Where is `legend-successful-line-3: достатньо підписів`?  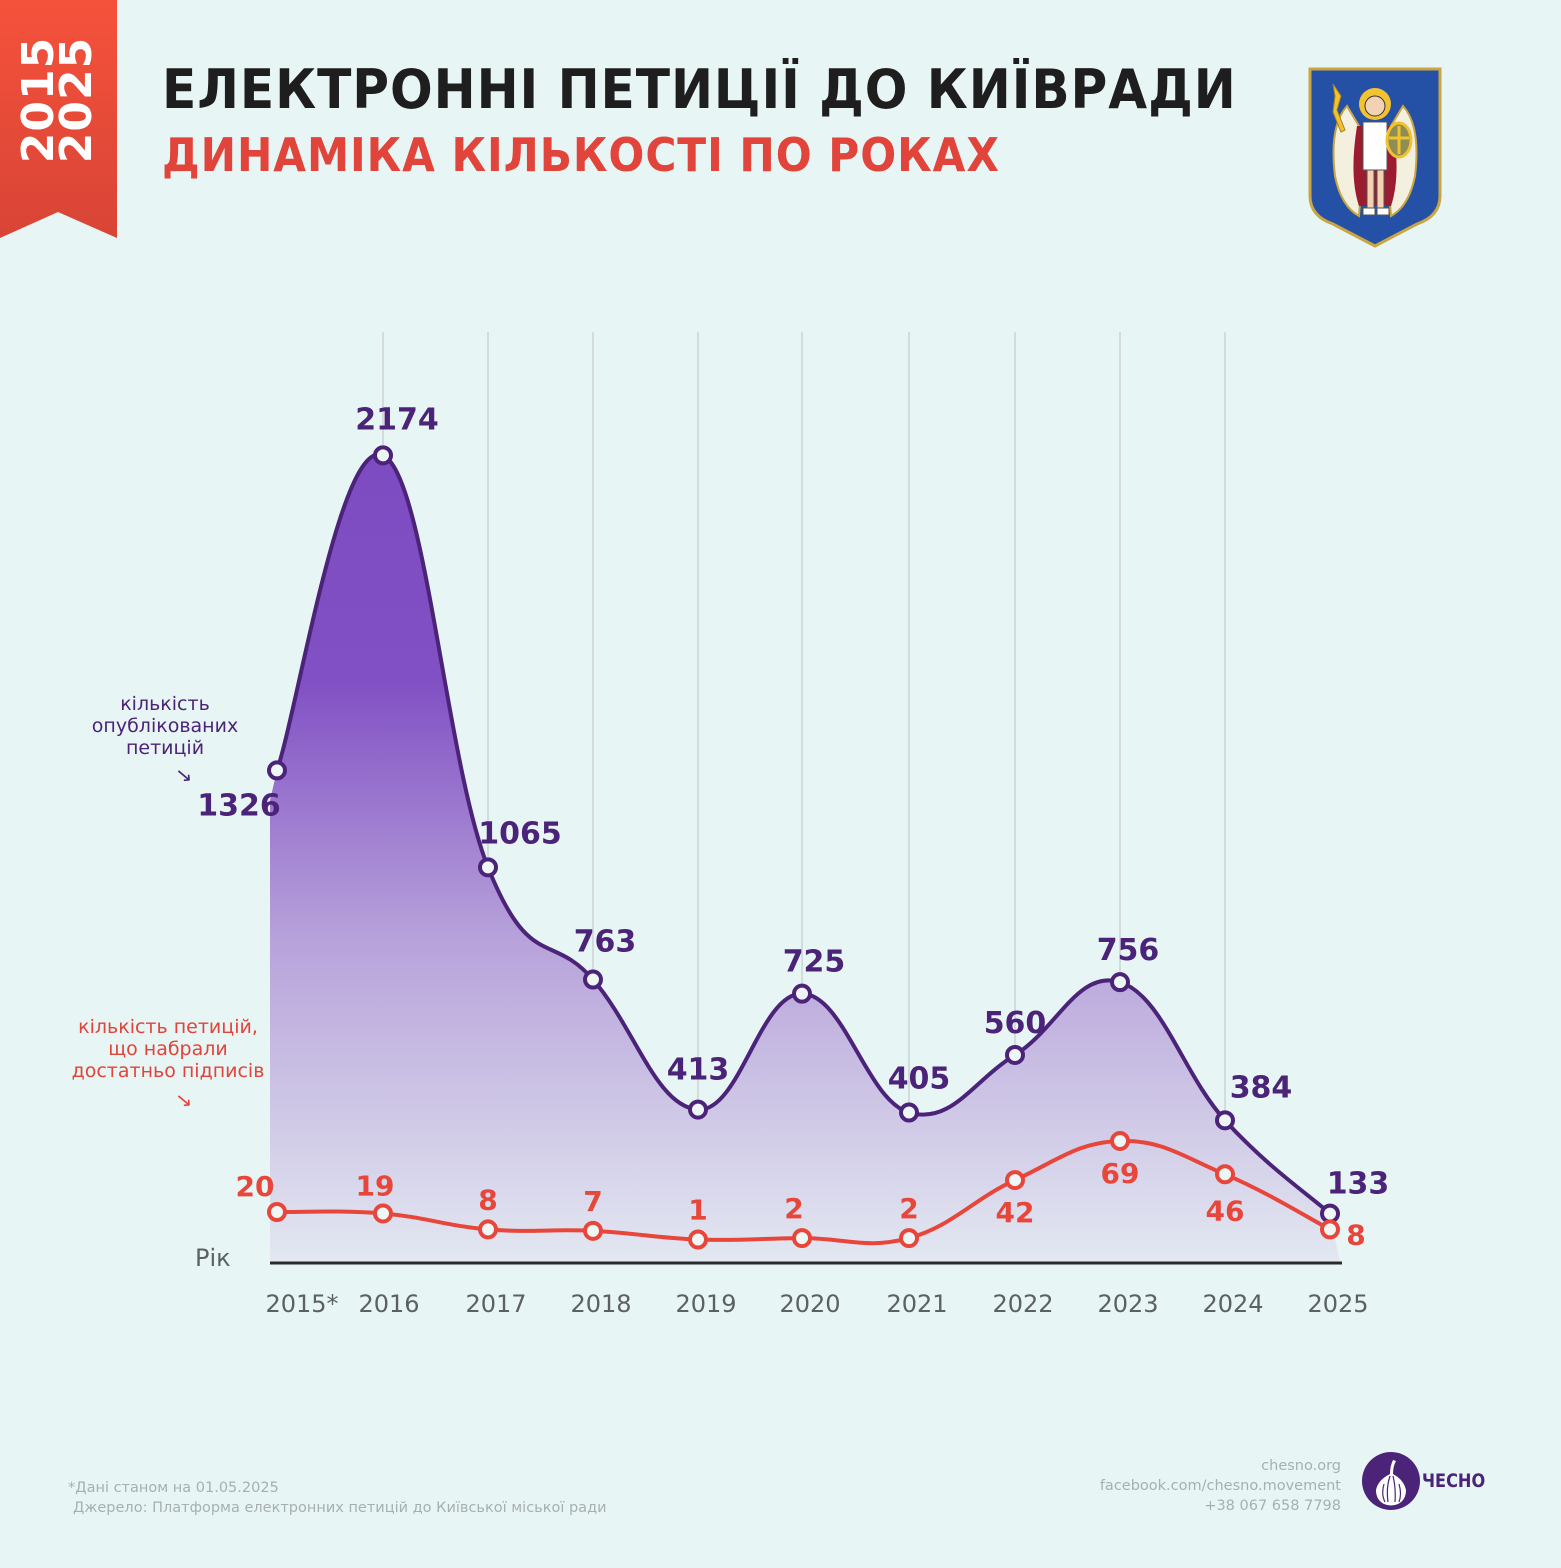 legend-successful-line-3: достатньо підписів is located at coordinates (168, 1071).